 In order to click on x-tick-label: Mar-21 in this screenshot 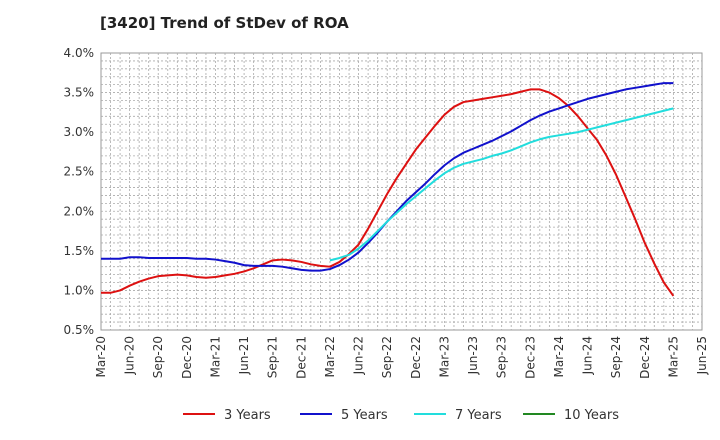, I will do `click(215, 356)`.